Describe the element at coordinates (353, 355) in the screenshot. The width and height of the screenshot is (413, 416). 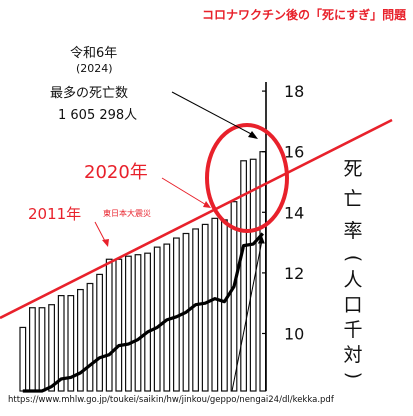
I see `ylabel-char-8: 対` at that location.